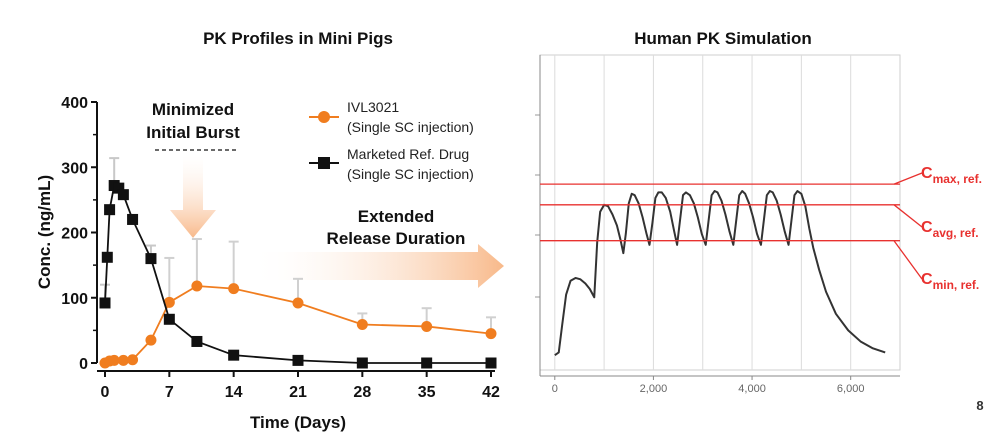 Image resolution: width=1000 pixels, height=442 pixels. I want to click on left-y-tick-label: 200, so click(74, 234).